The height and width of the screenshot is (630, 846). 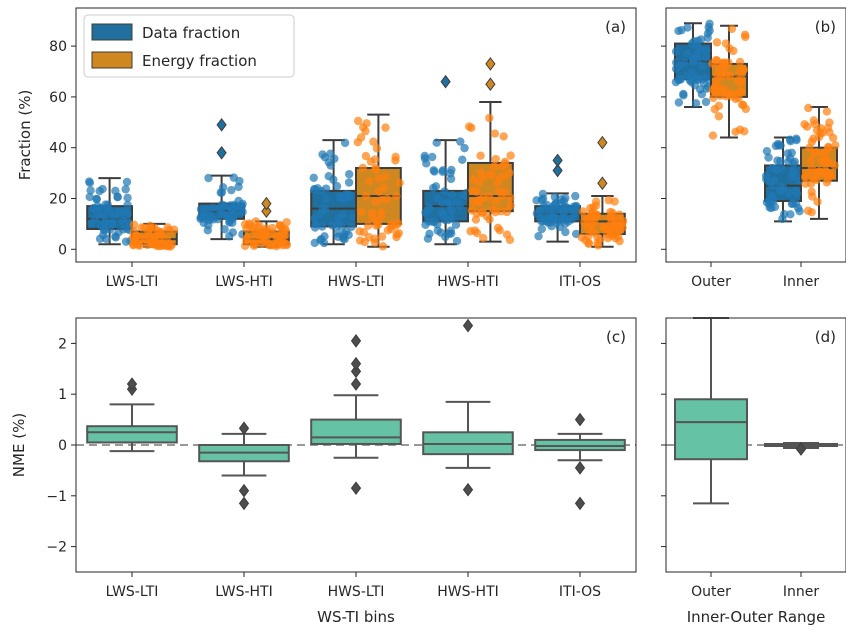 I want to click on x-tick-label: HWS-LTI, so click(x=356, y=282).